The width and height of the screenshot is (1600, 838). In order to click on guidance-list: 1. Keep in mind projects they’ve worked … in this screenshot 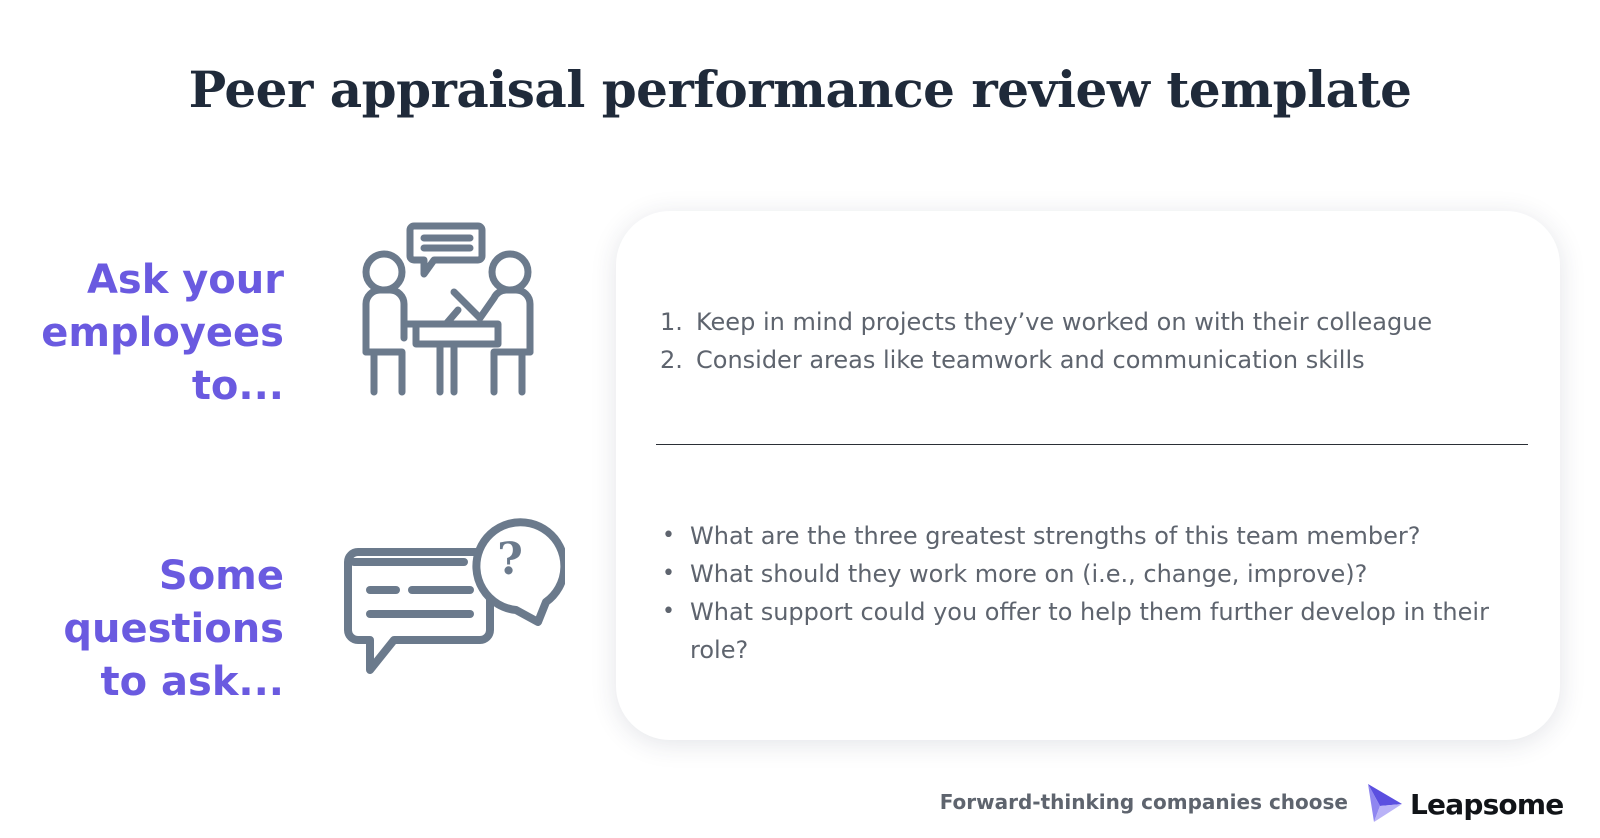, I will do `click(1100, 341)`.